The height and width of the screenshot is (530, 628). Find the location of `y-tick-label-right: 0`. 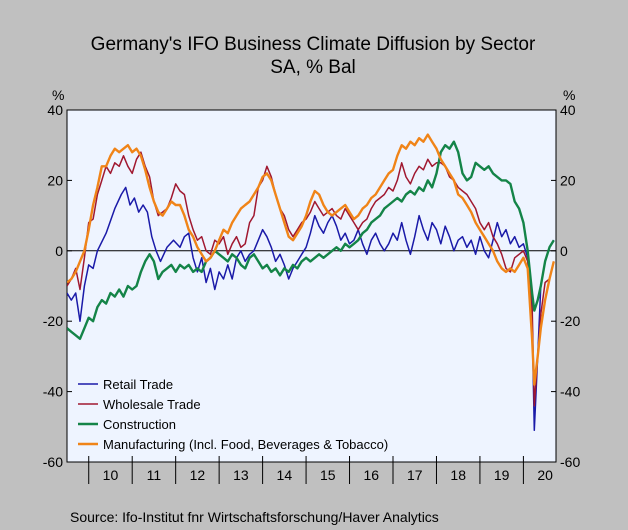

y-tick-label-right: 0 is located at coordinates (564, 251).